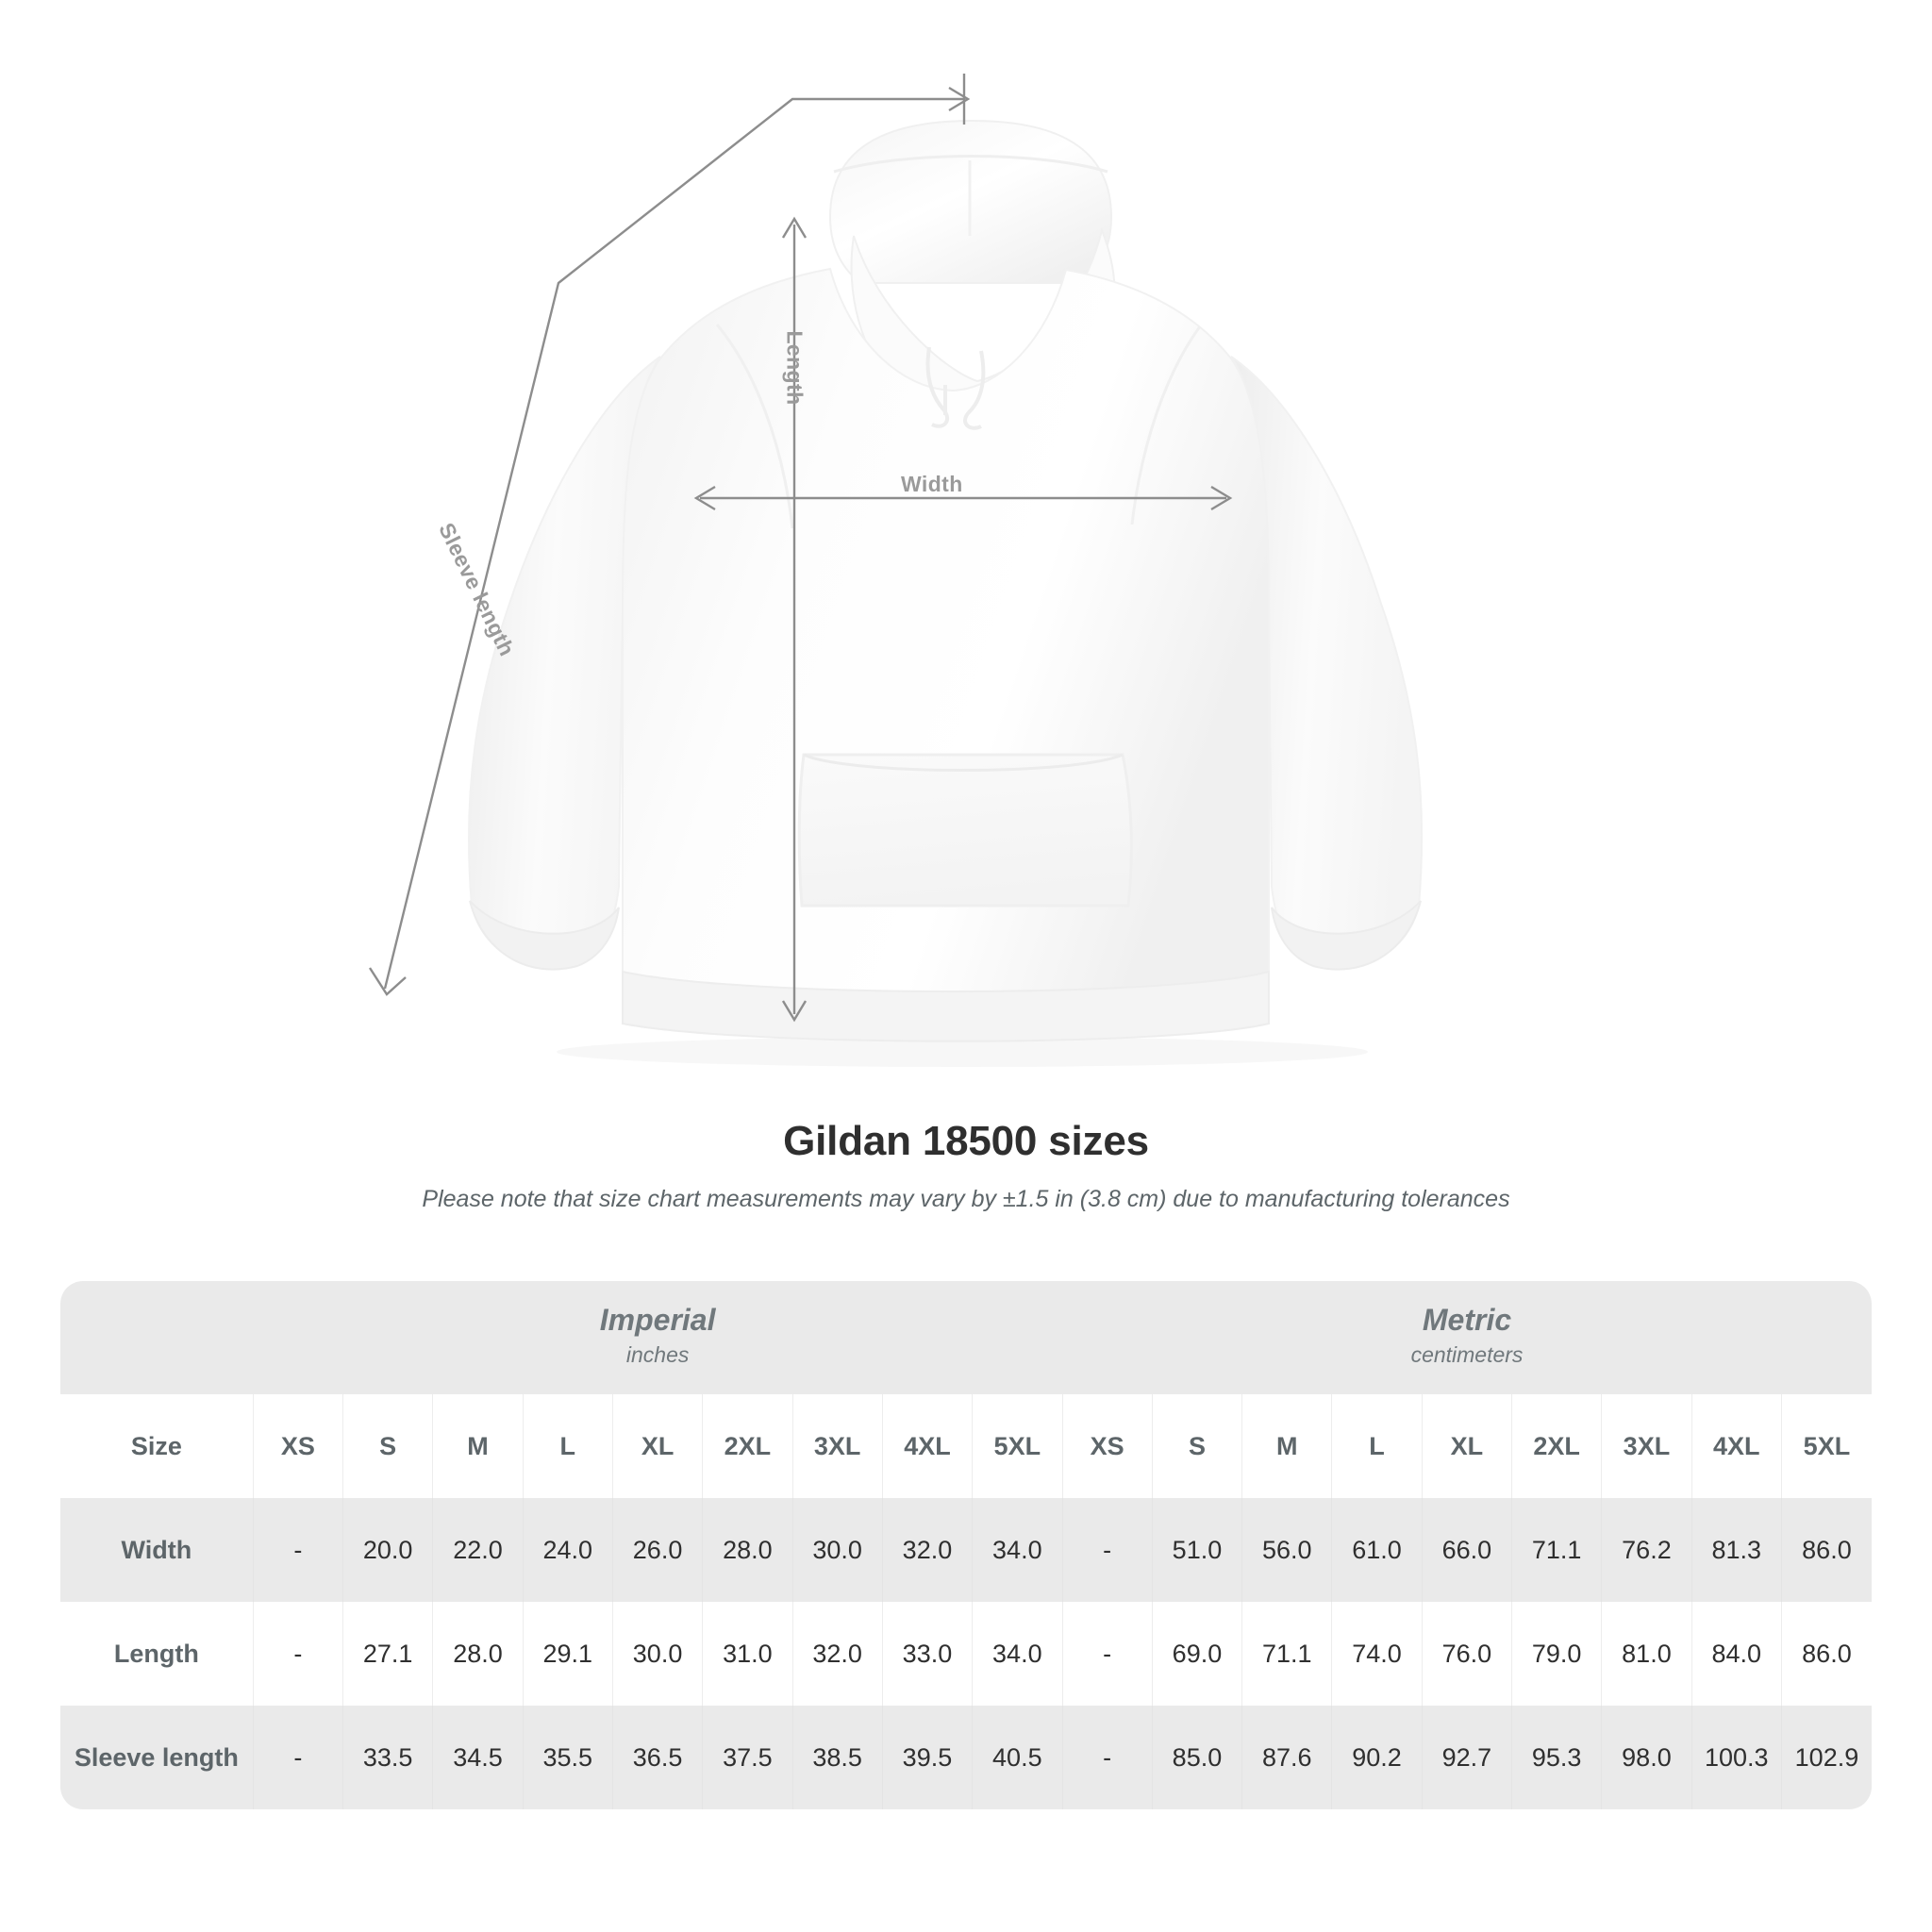 The image size is (1932, 1932). I want to click on cell-width-imperial-2xl: 28.0, so click(747, 1550).